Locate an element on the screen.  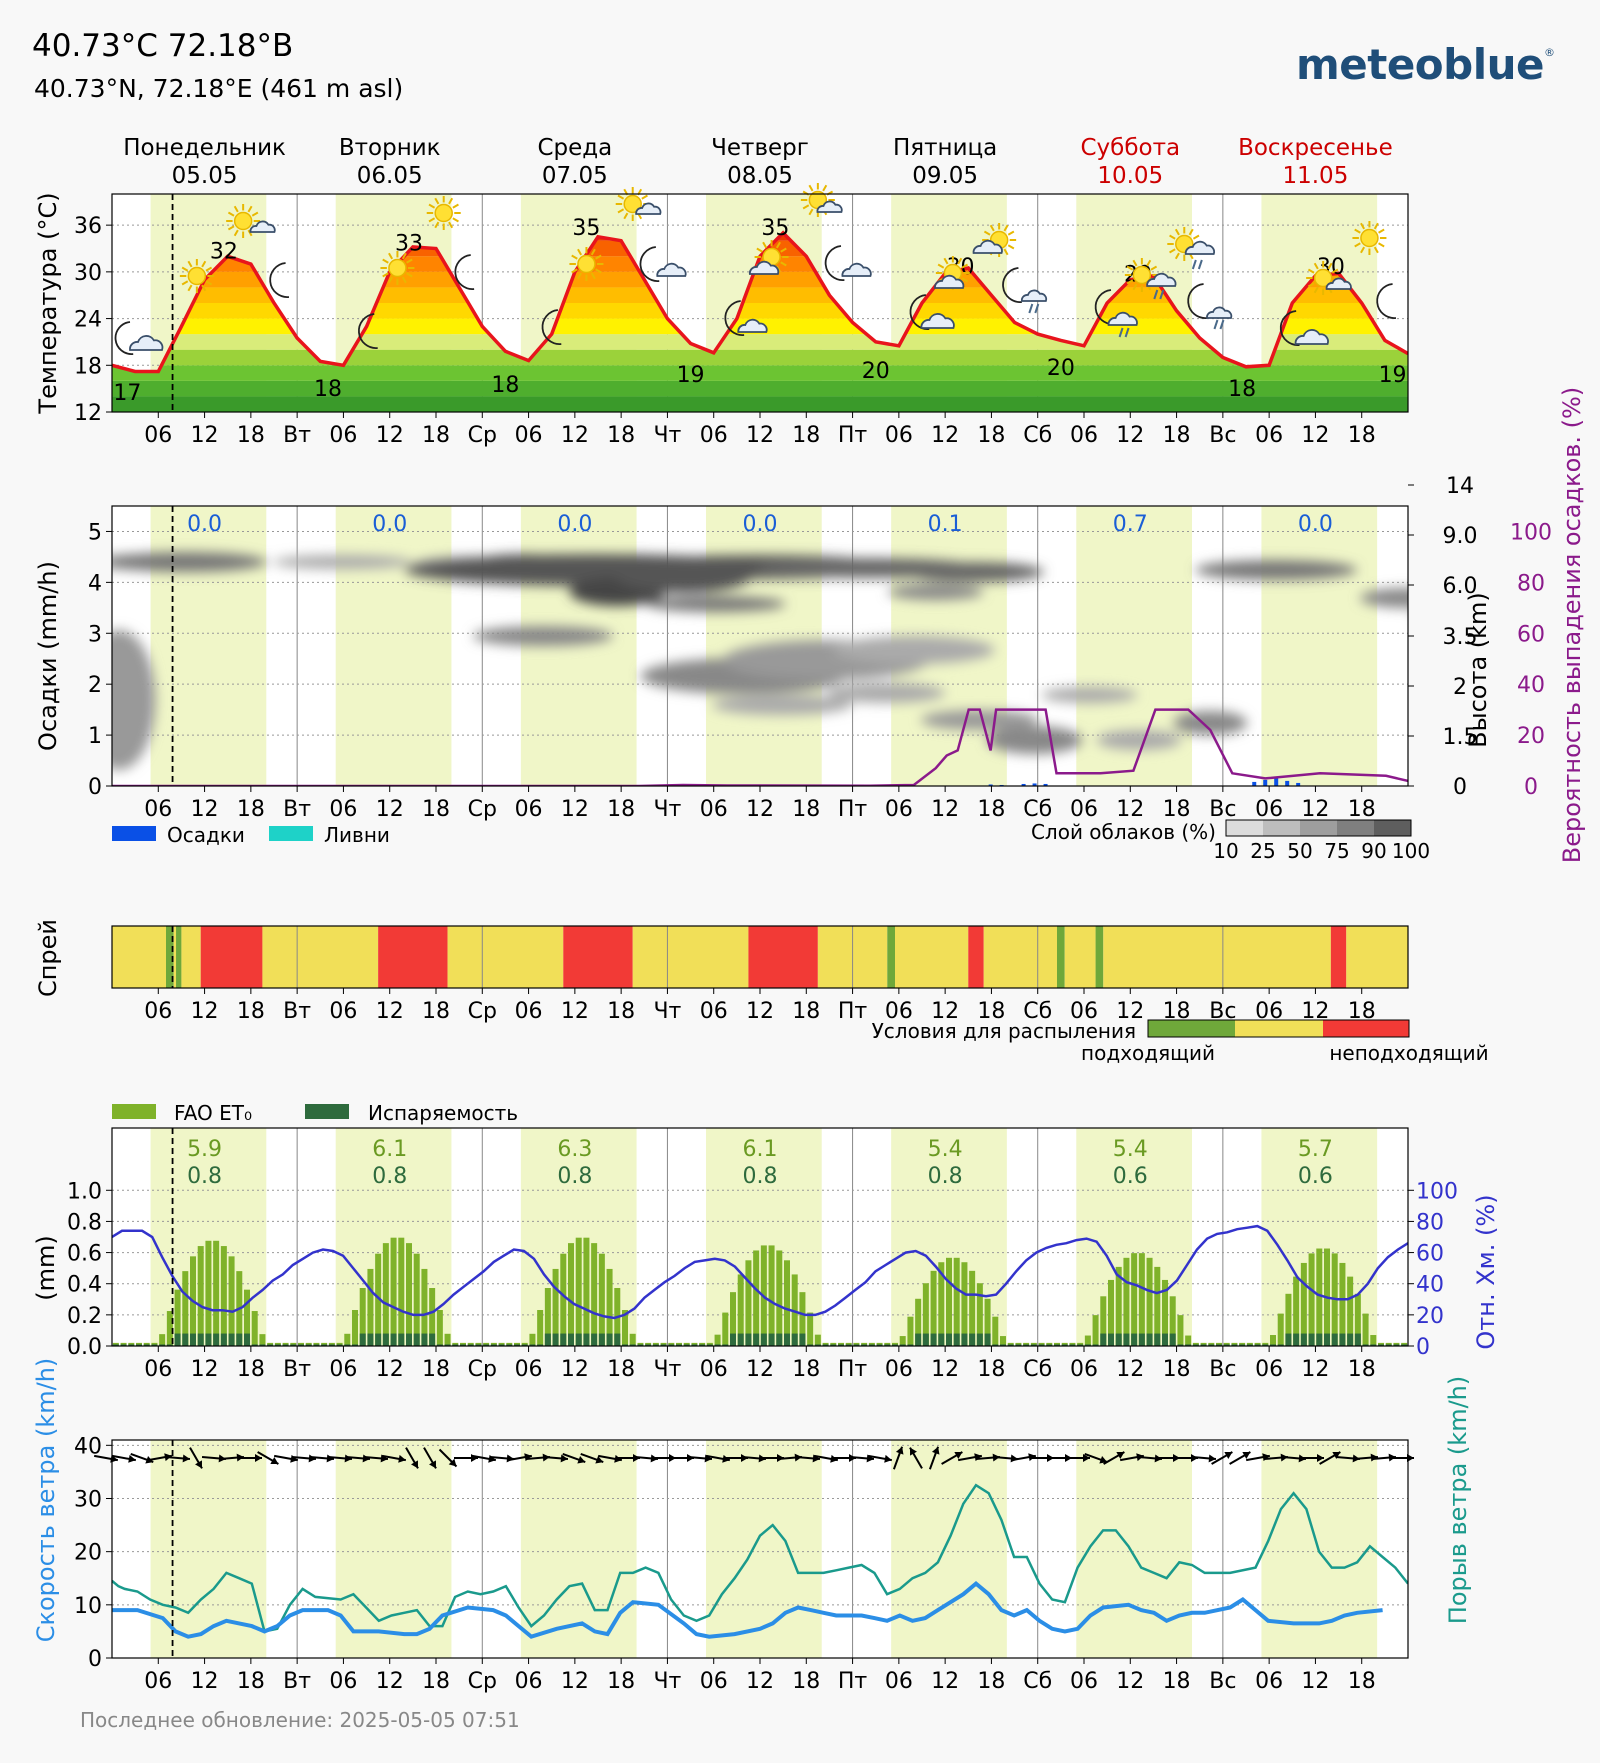
day-abbr-label: Пт is located at coordinates (853, 1011).